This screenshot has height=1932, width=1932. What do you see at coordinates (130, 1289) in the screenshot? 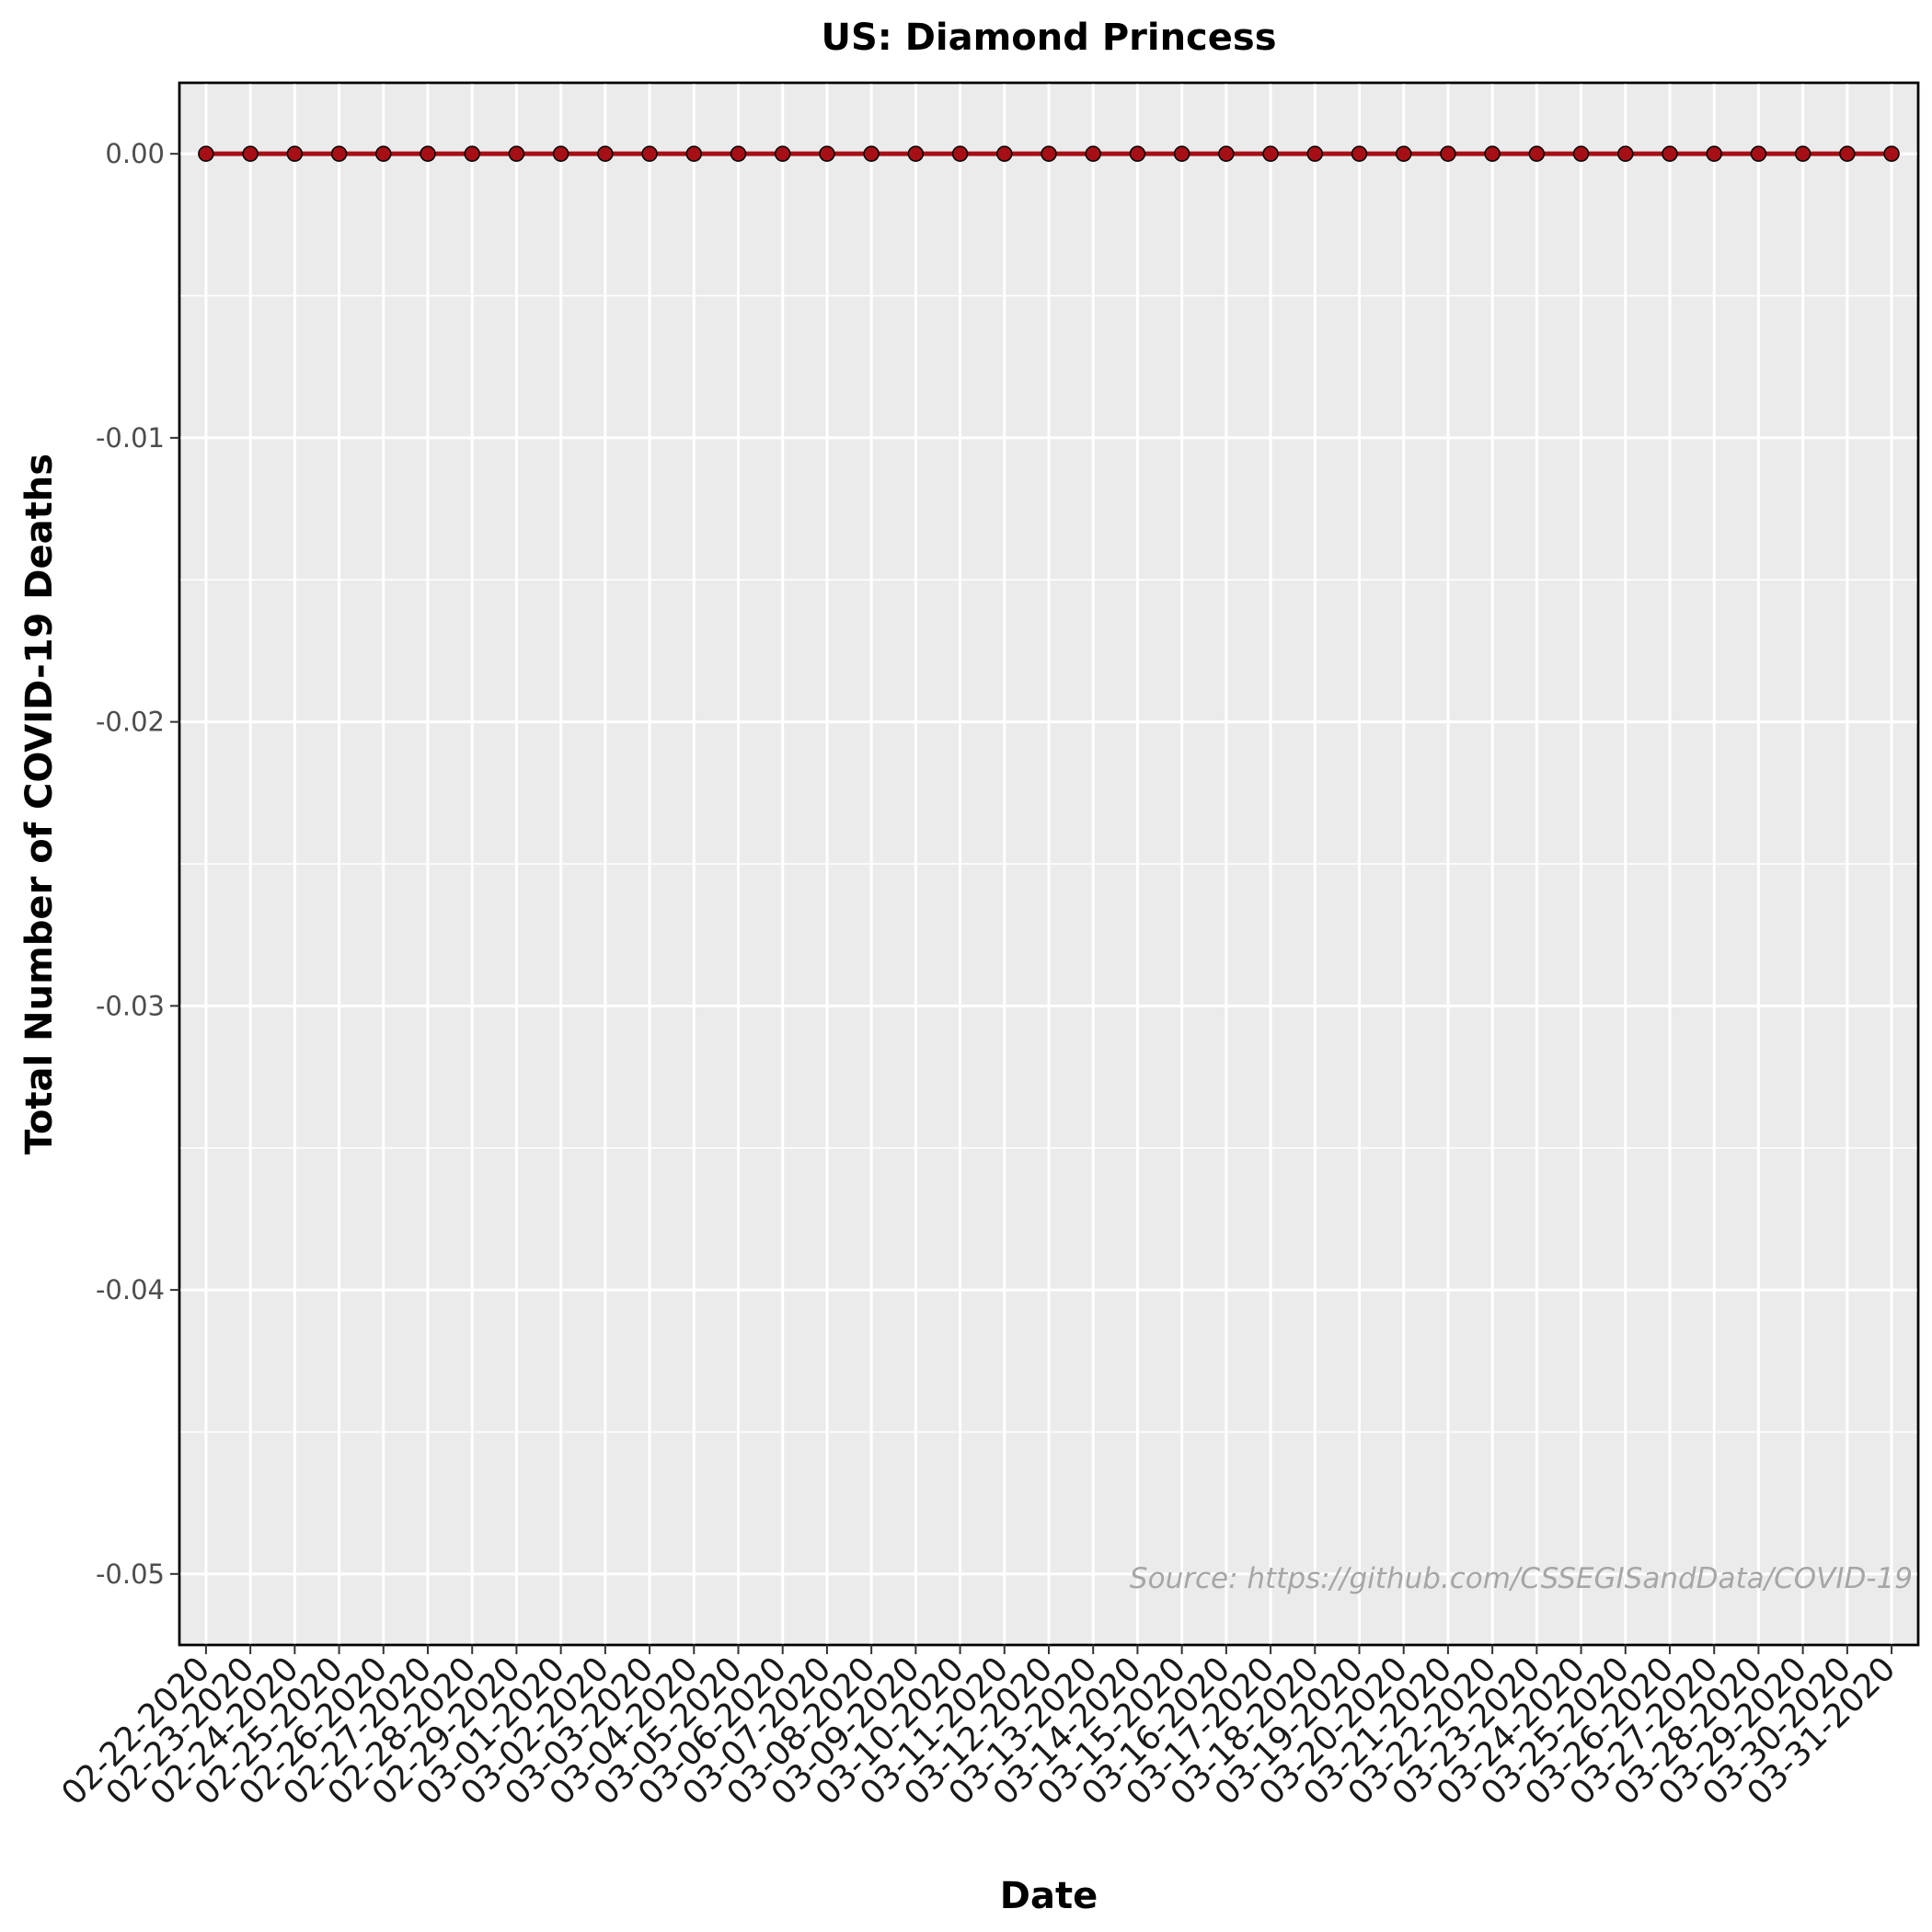
I see `y-tick-label: -0.04` at bounding box center [130, 1289].